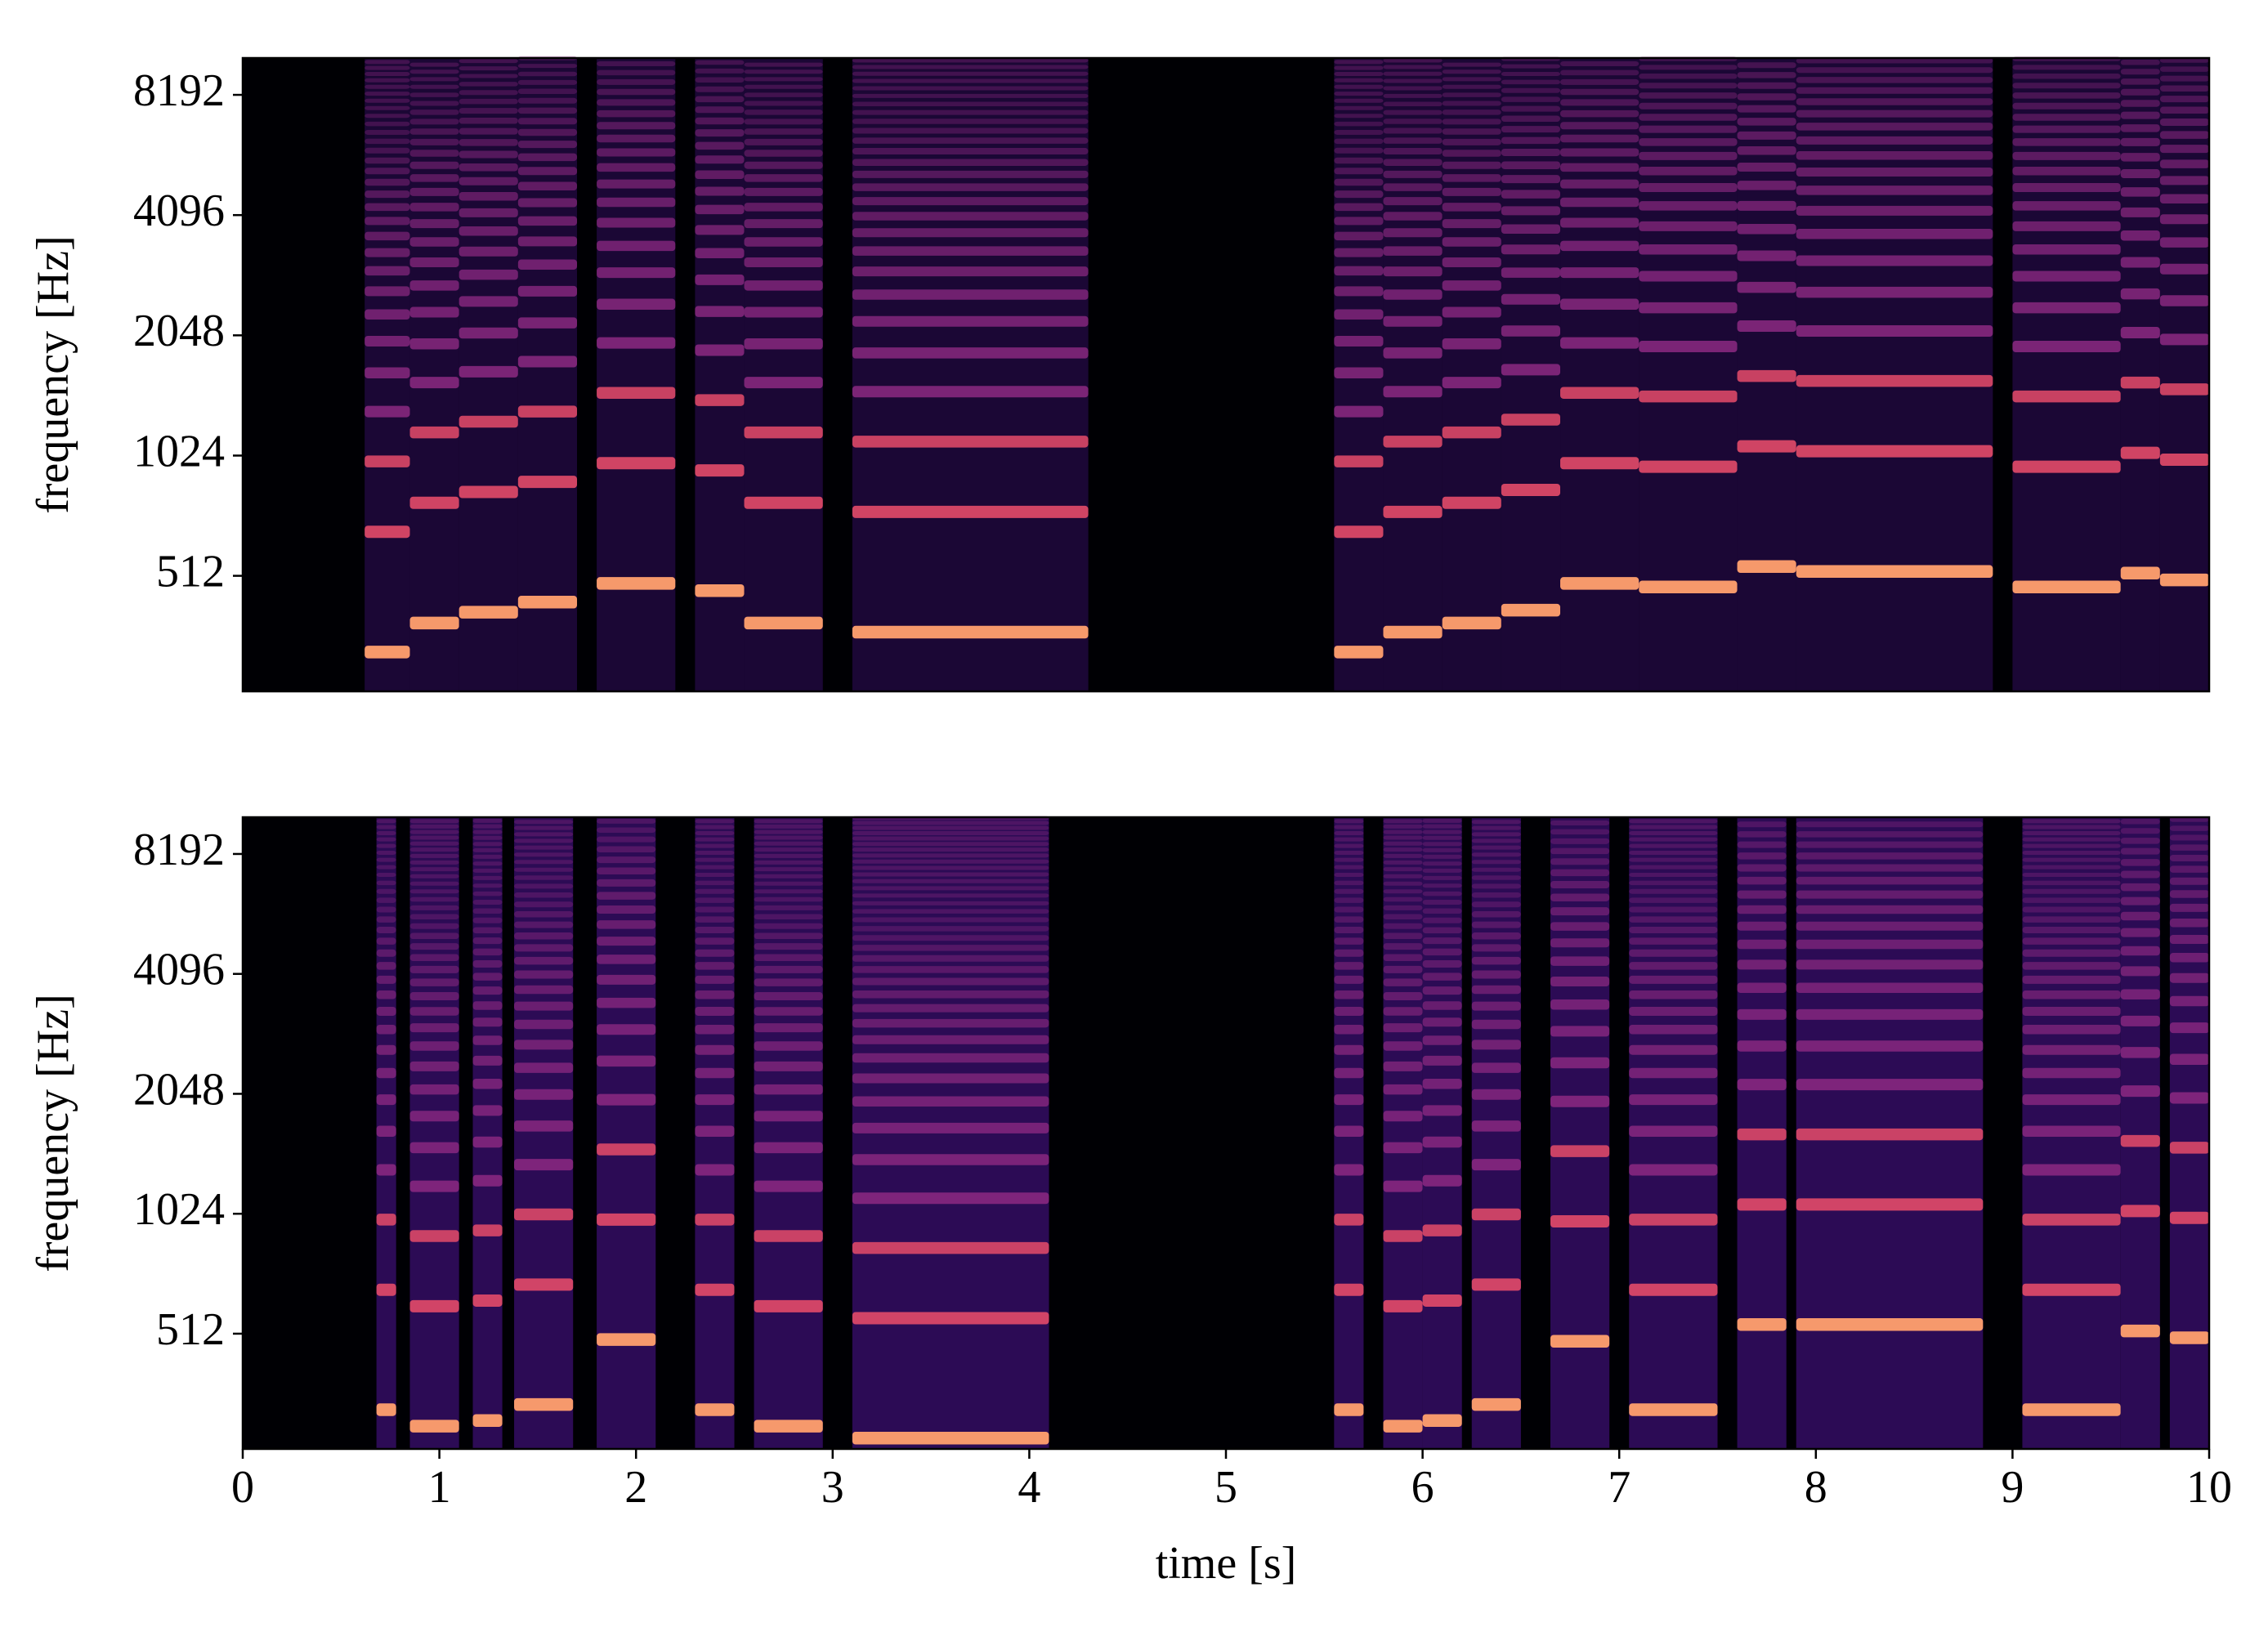 Image resolution: width=2268 pixels, height=1632 pixels. What do you see at coordinates (832, 1488) in the screenshot?
I see `x-tick-label: 3` at bounding box center [832, 1488].